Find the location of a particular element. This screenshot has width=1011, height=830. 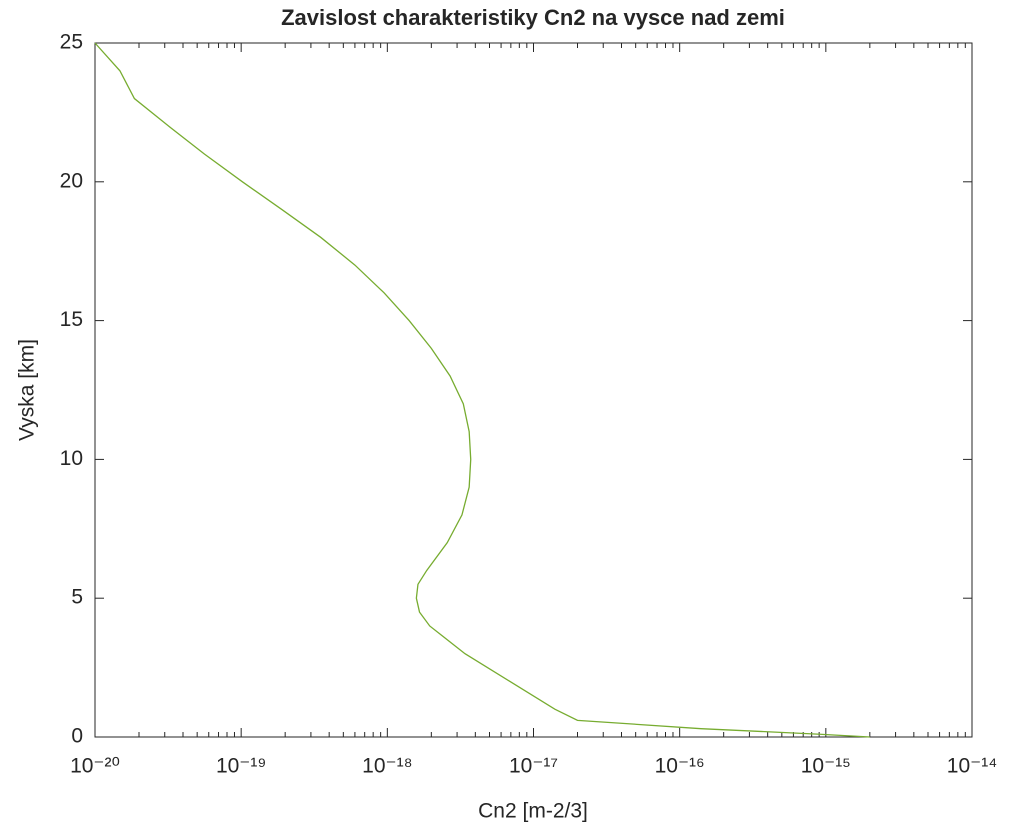

x-axis-label: Cn2 [m-2/3] is located at coordinates (533, 811).